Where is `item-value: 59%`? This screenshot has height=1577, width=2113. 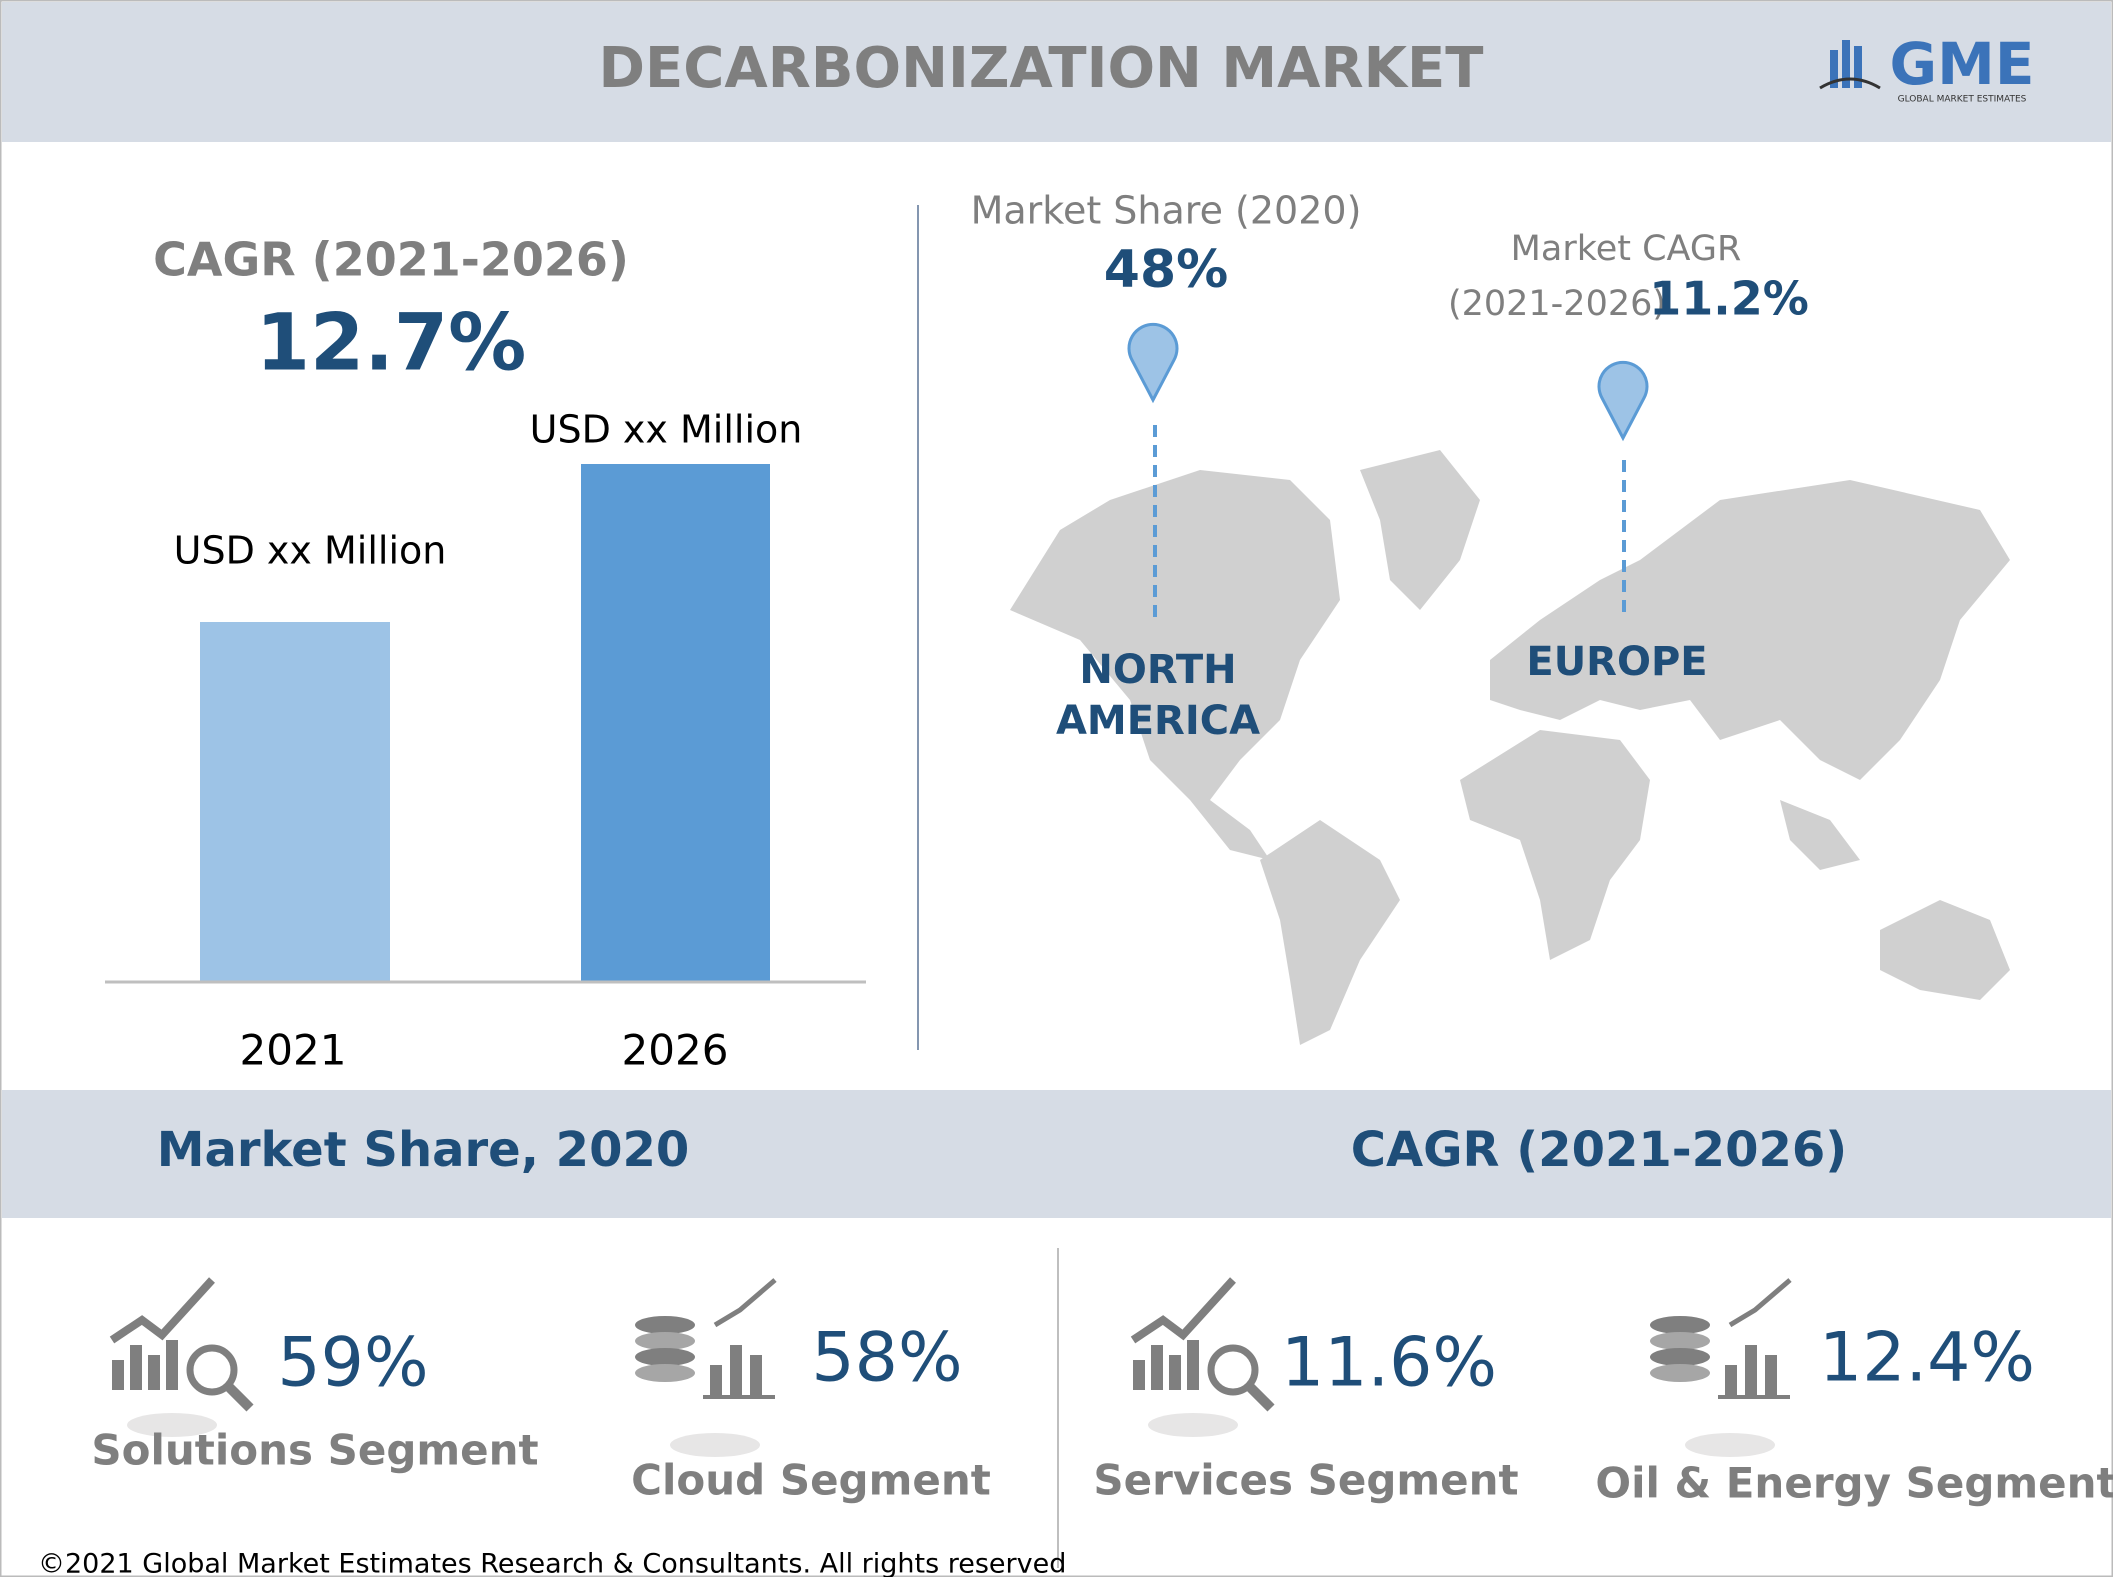 item-value: 59% is located at coordinates (352, 1363).